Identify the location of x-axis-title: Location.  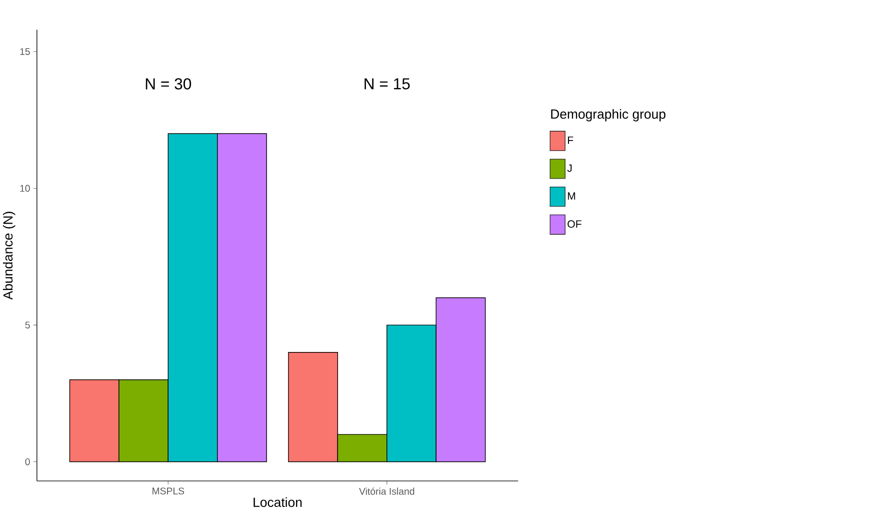
(278, 502).